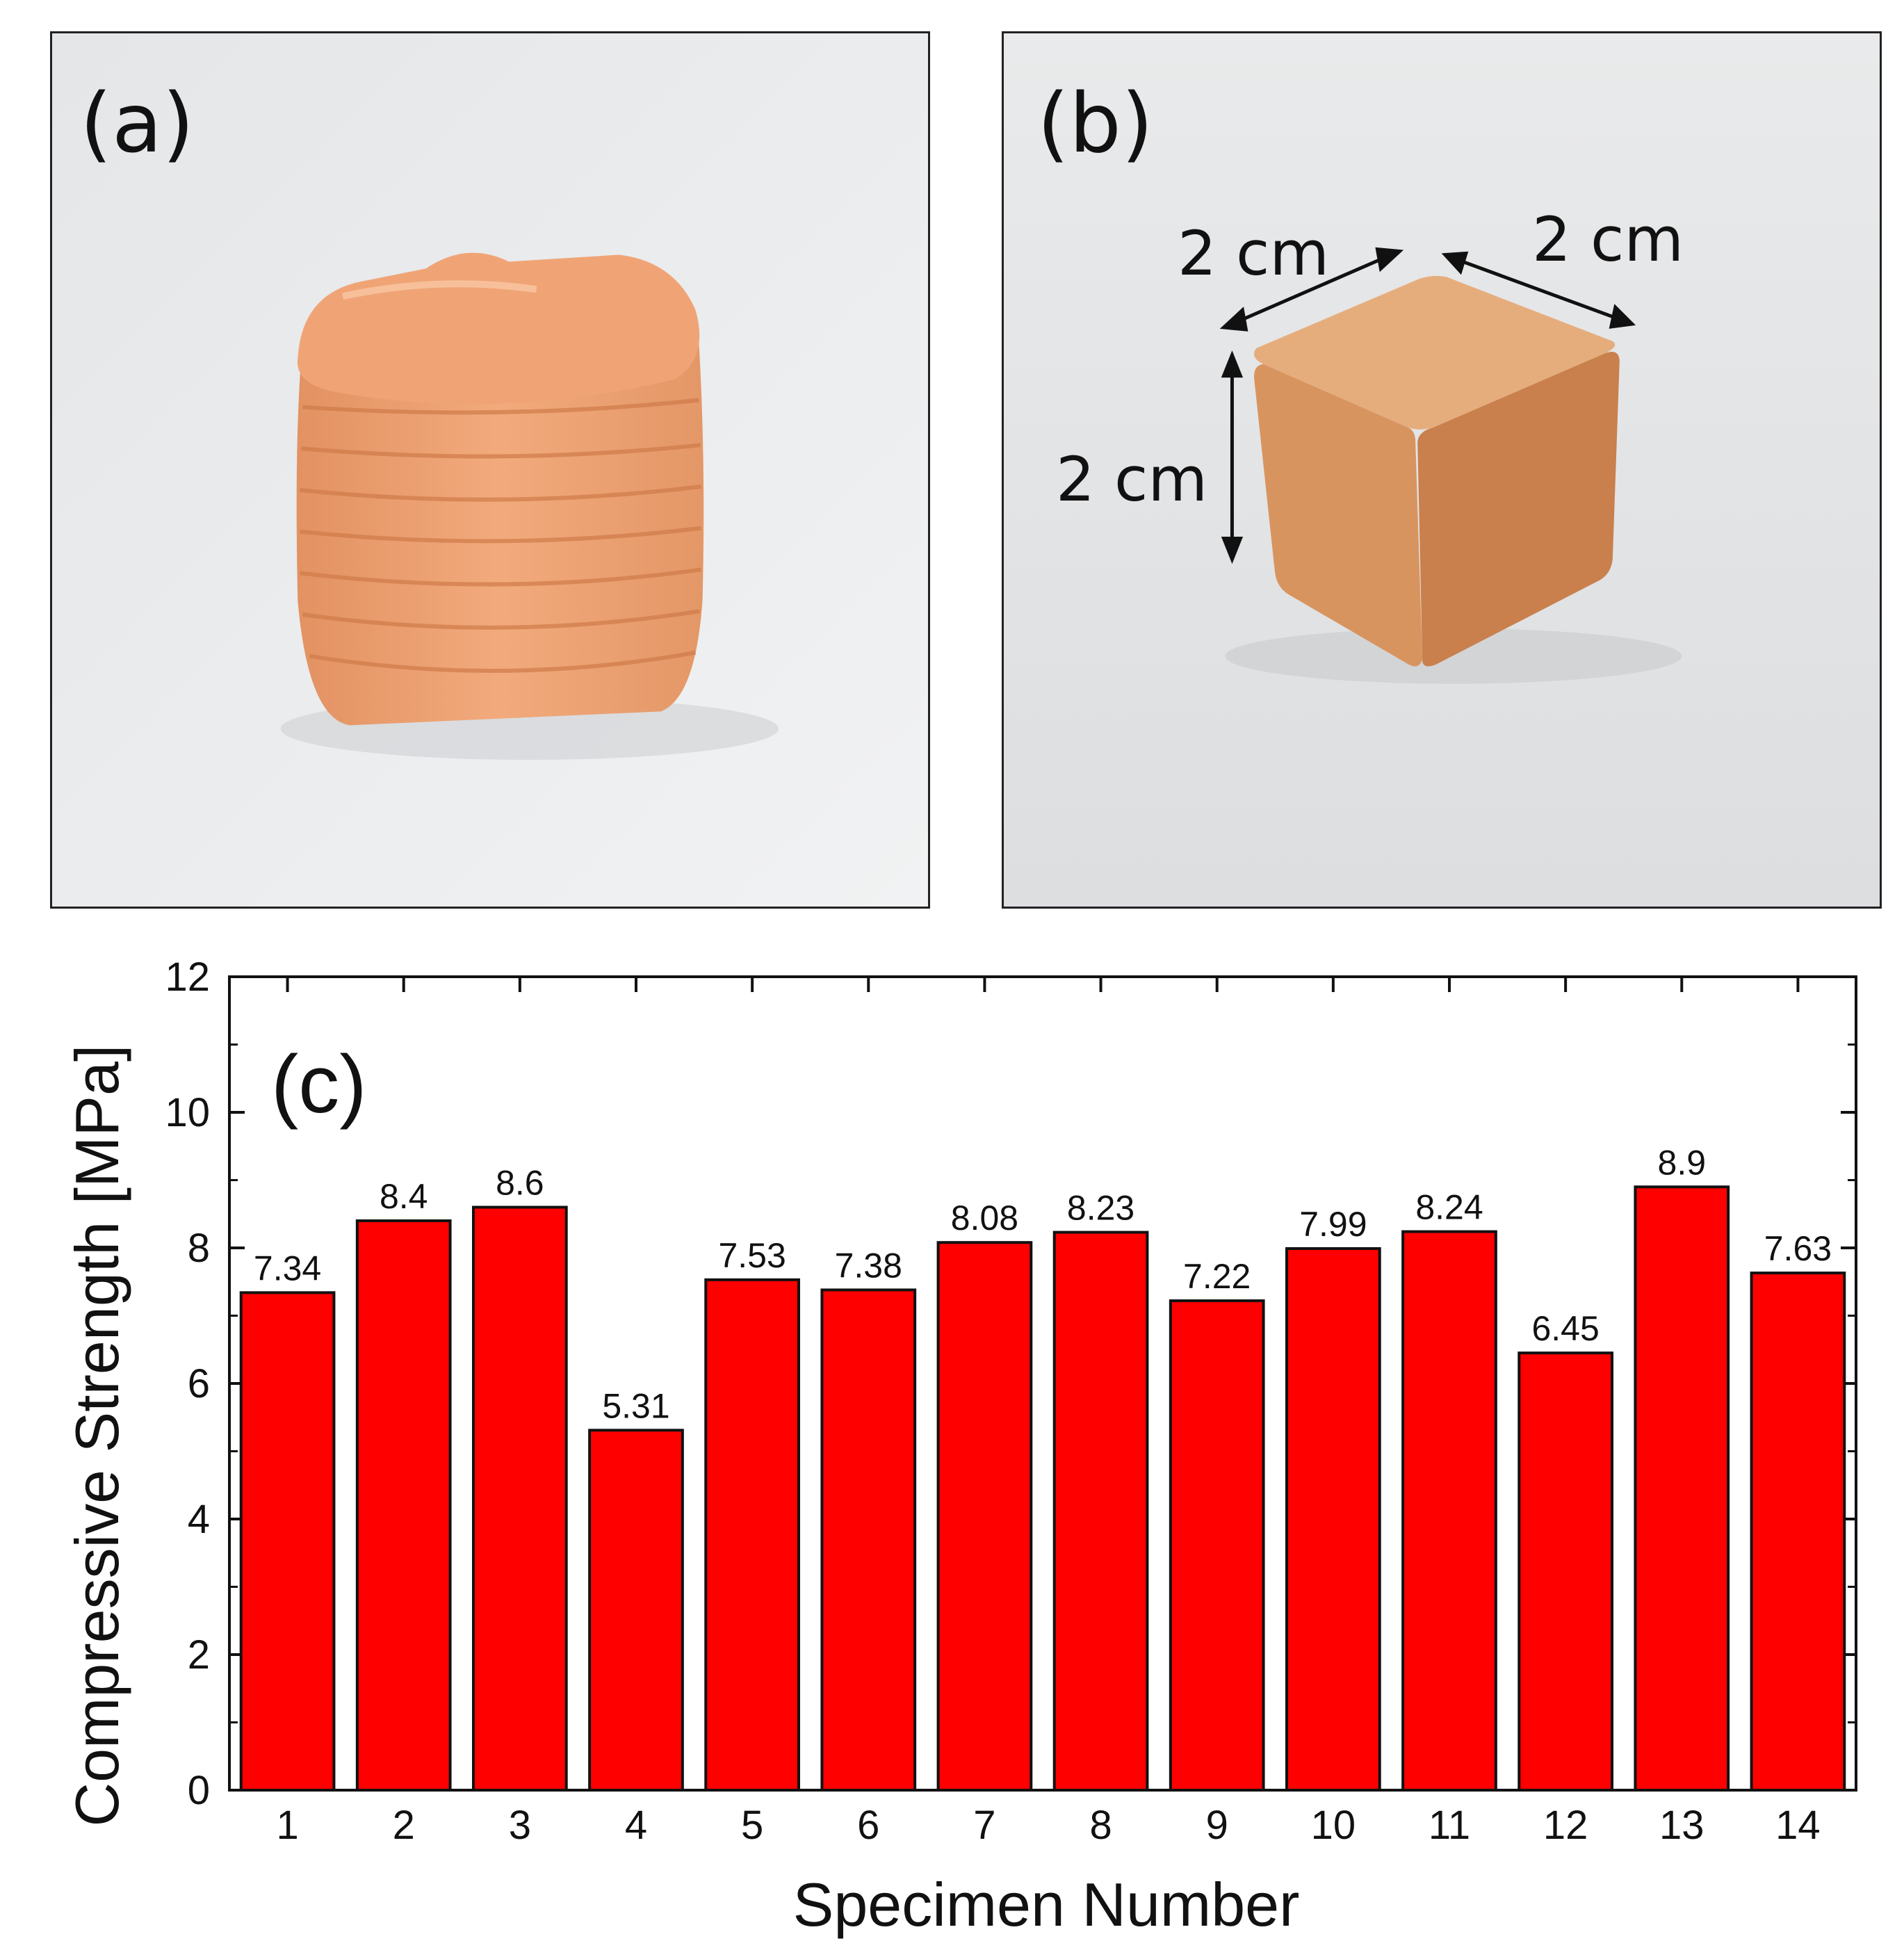 The width and height of the screenshot is (1904, 1957). Describe the element at coordinates (1333, 1826) in the screenshot. I see `x-tick-label: 10` at that location.